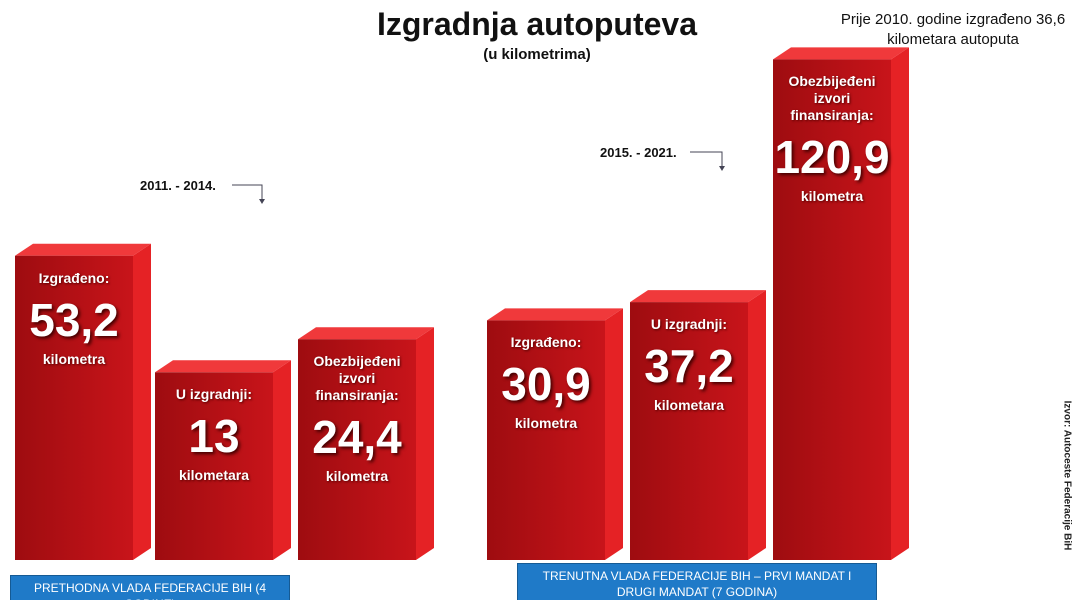 The height and width of the screenshot is (600, 1074). Describe the element at coordinates (178, 185) in the screenshot. I see `period-label: 2011. - 2014.` at that location.